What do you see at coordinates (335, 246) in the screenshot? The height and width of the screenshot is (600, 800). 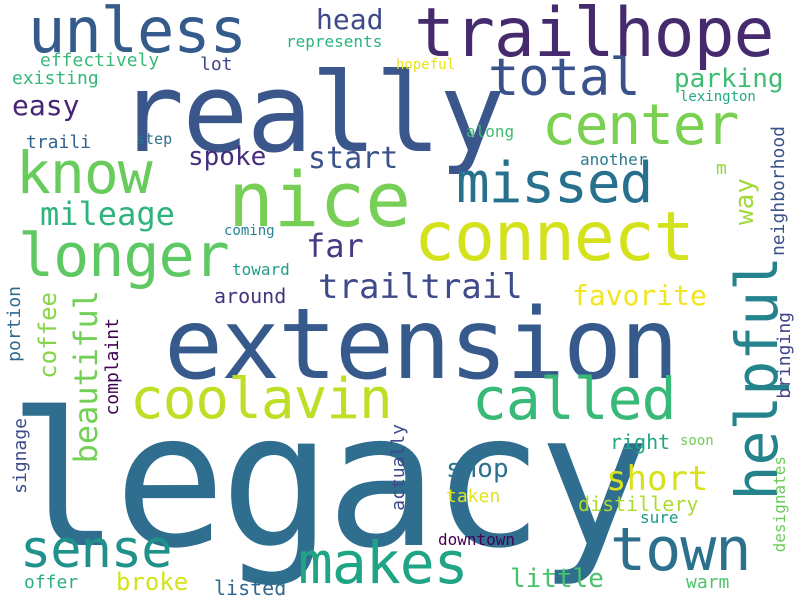 I see `word-far: far` at bounding box center [335, 246].